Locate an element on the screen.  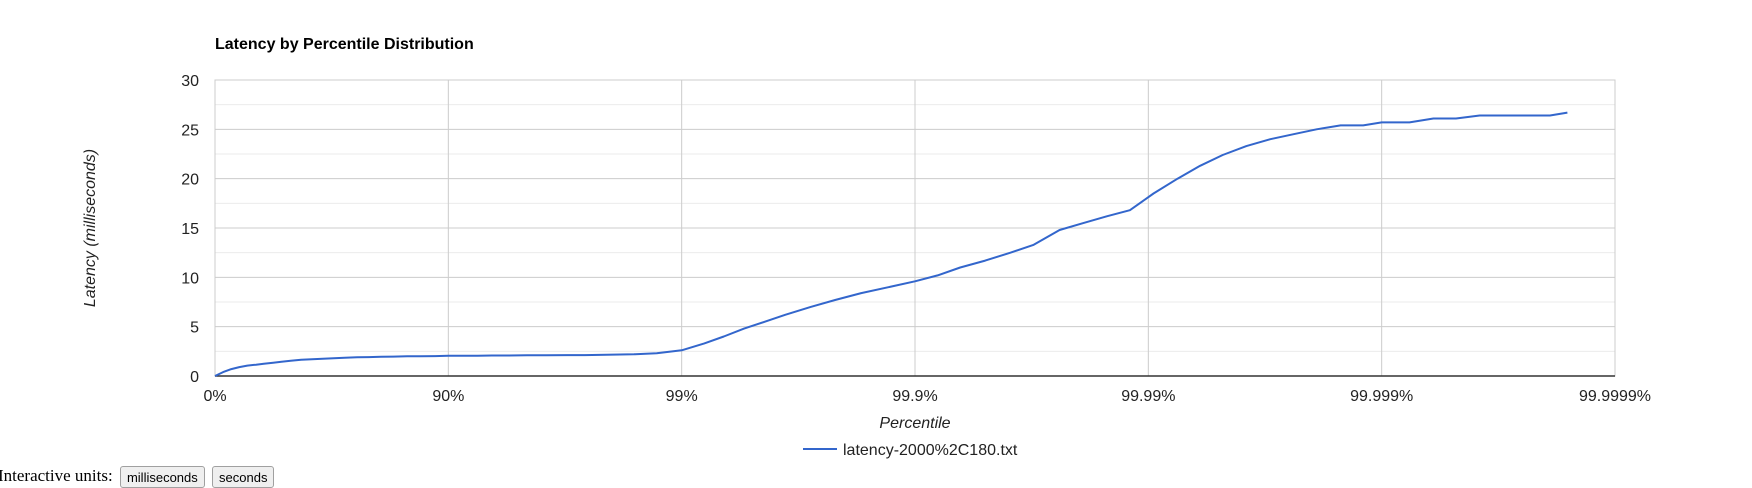
y-tick-label: 30 is located at coordinates (190, 81).